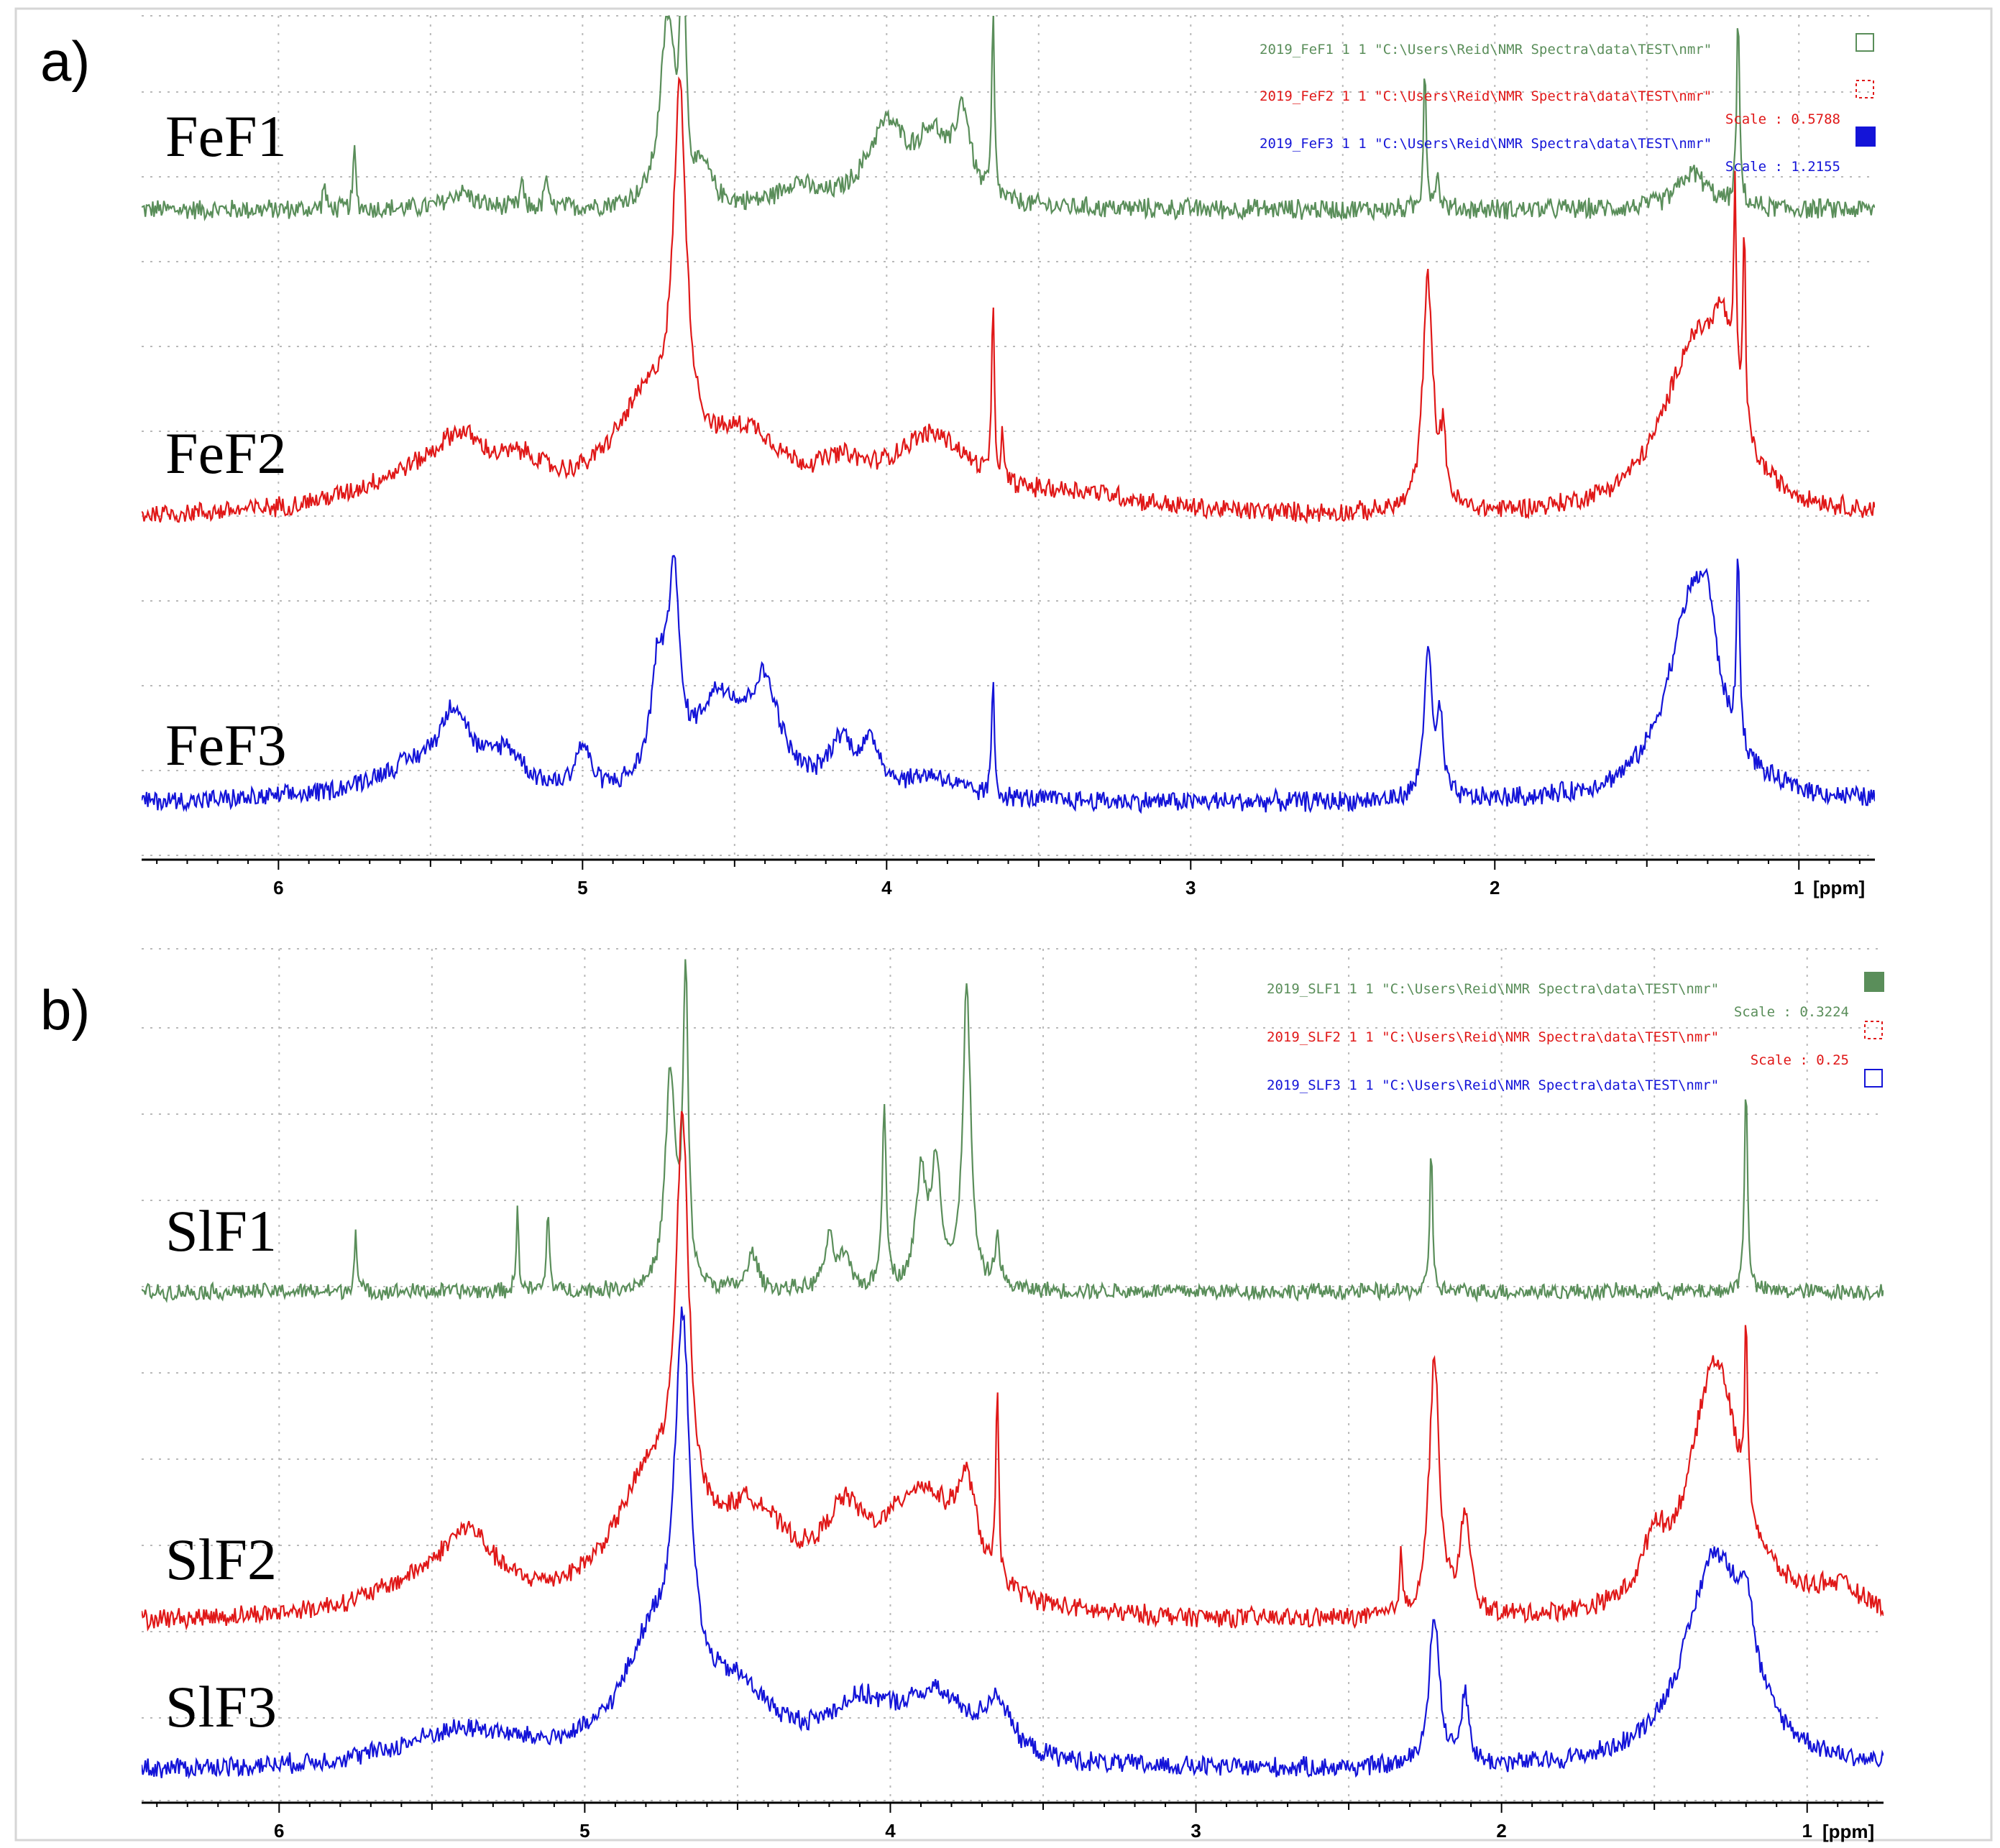 The height and width of the screenshot is (1848, 2000). Describe the element at coordinates (1008, 119) in the screenshot. I see `trace-fef1` at that location.